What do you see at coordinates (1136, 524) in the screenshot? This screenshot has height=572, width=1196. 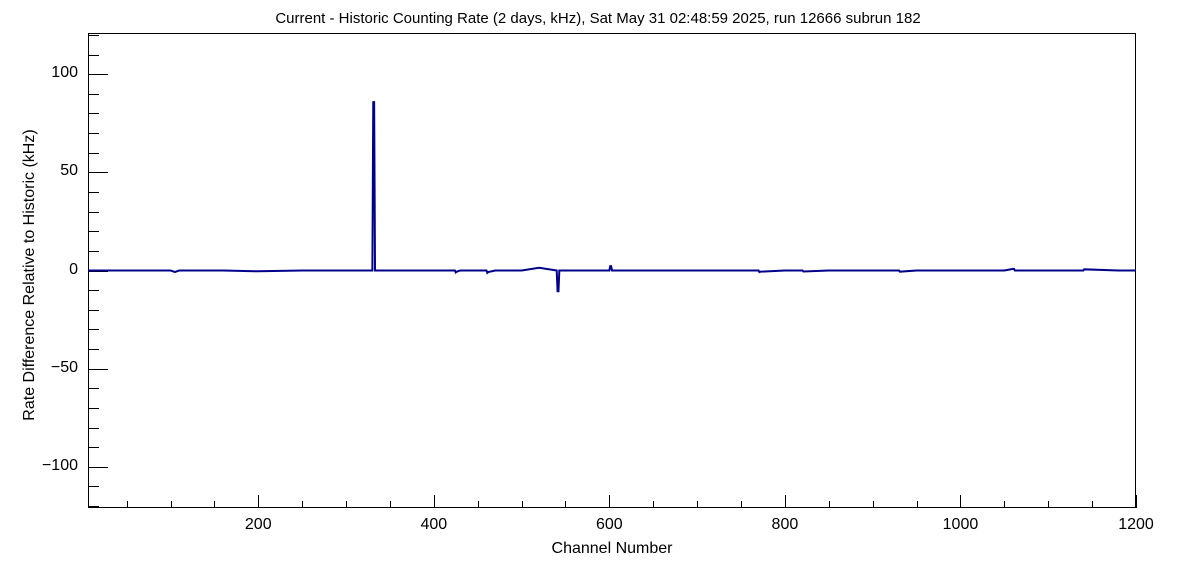 I see `x-tick-label: 1200` at bounding box center [1136, 524].